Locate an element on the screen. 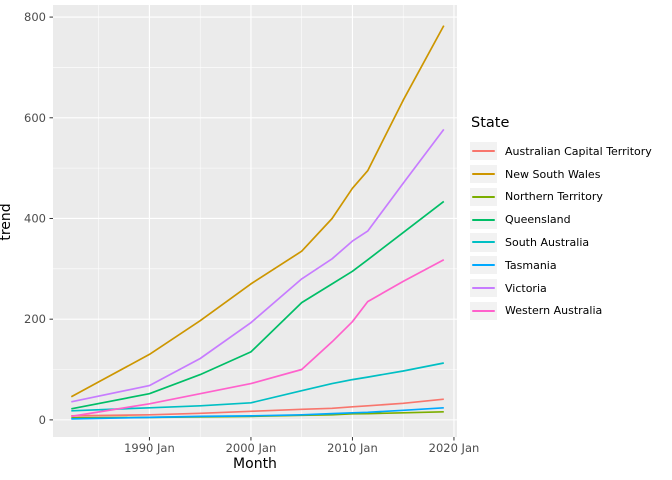 This screenshot has height=480, width=672. x-axis-title: Month is located at coordinates (255, 464).